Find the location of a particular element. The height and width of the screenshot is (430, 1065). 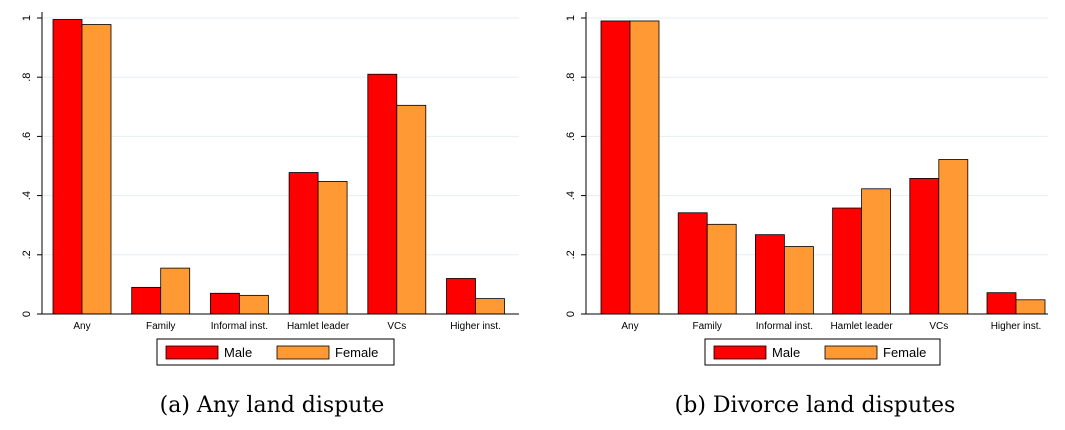

figure-caption: (b) Divorce land disputes is located at coordinates (815, 405).